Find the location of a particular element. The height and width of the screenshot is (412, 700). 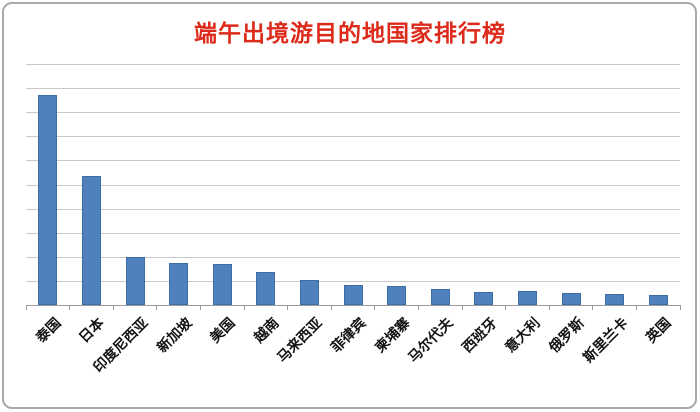

x-axis-label-新加坡: 新加坡 is located at coordinates (175, 336).